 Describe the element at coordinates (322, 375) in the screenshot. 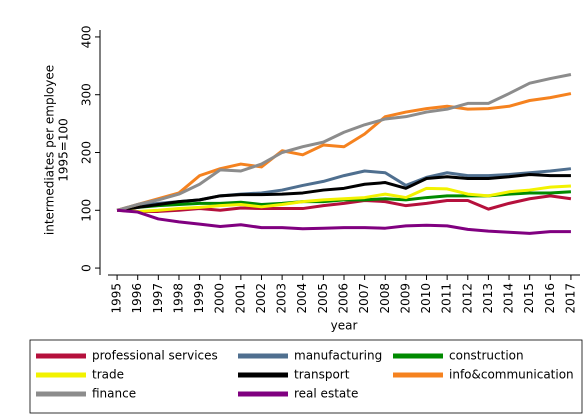

I see `legend-label: transport` at that location.